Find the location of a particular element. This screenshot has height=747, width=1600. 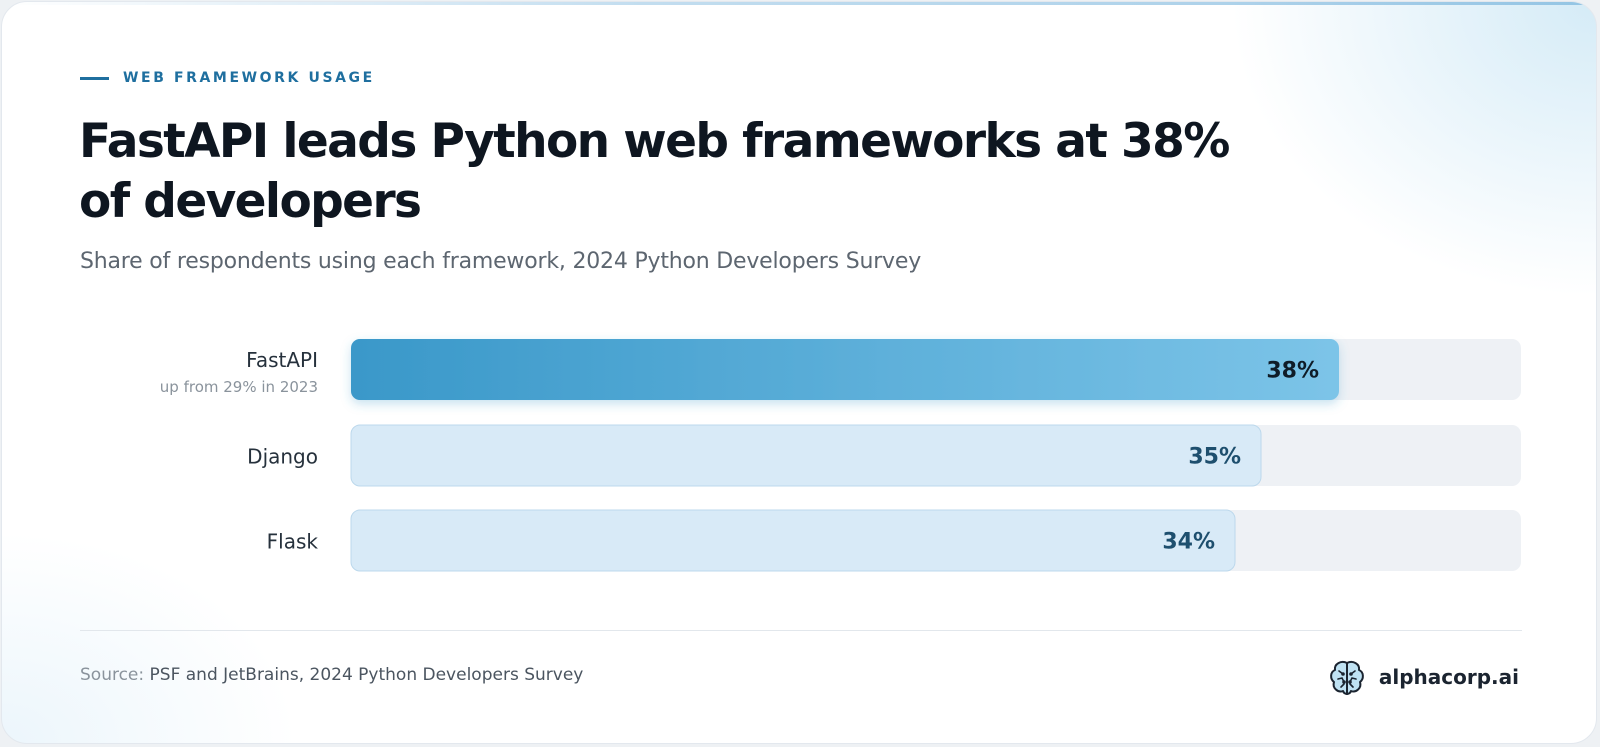

category-label-fastapi: FastAPI is located at coordinates (282, 360).